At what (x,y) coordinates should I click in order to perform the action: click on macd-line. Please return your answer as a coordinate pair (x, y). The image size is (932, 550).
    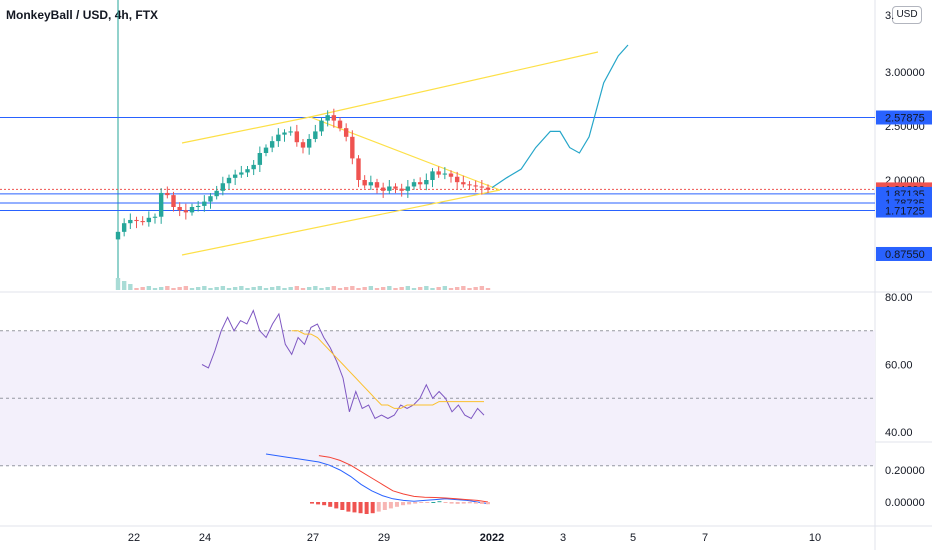
    Looking at the image, I should click on (377, 479).